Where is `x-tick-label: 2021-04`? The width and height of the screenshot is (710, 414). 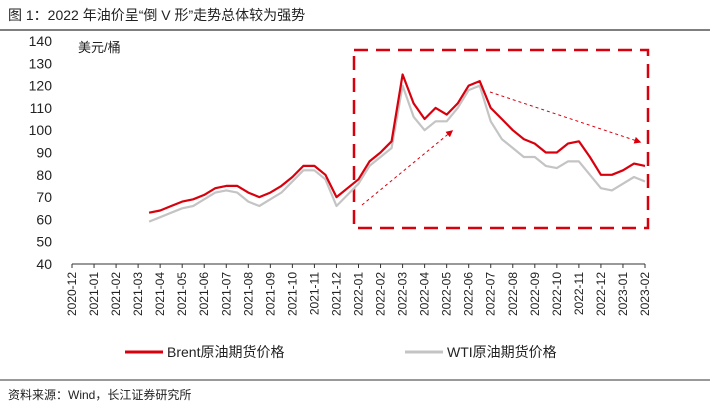
x-tick-label: 2021-04 is located at coordinates (160, 294).